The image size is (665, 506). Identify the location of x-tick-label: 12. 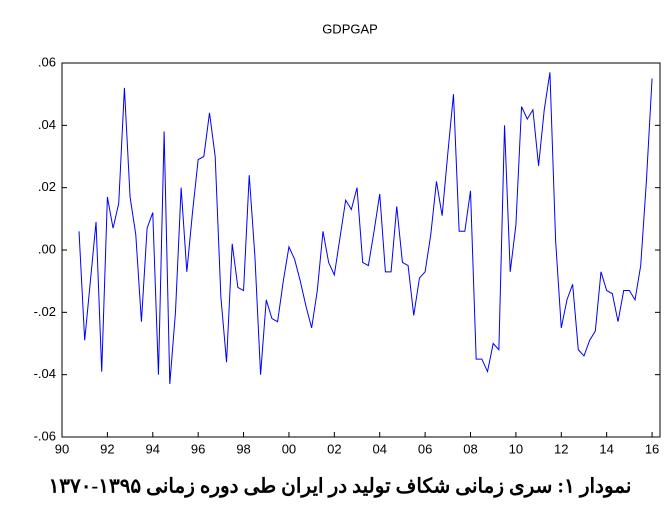
(561, 448).